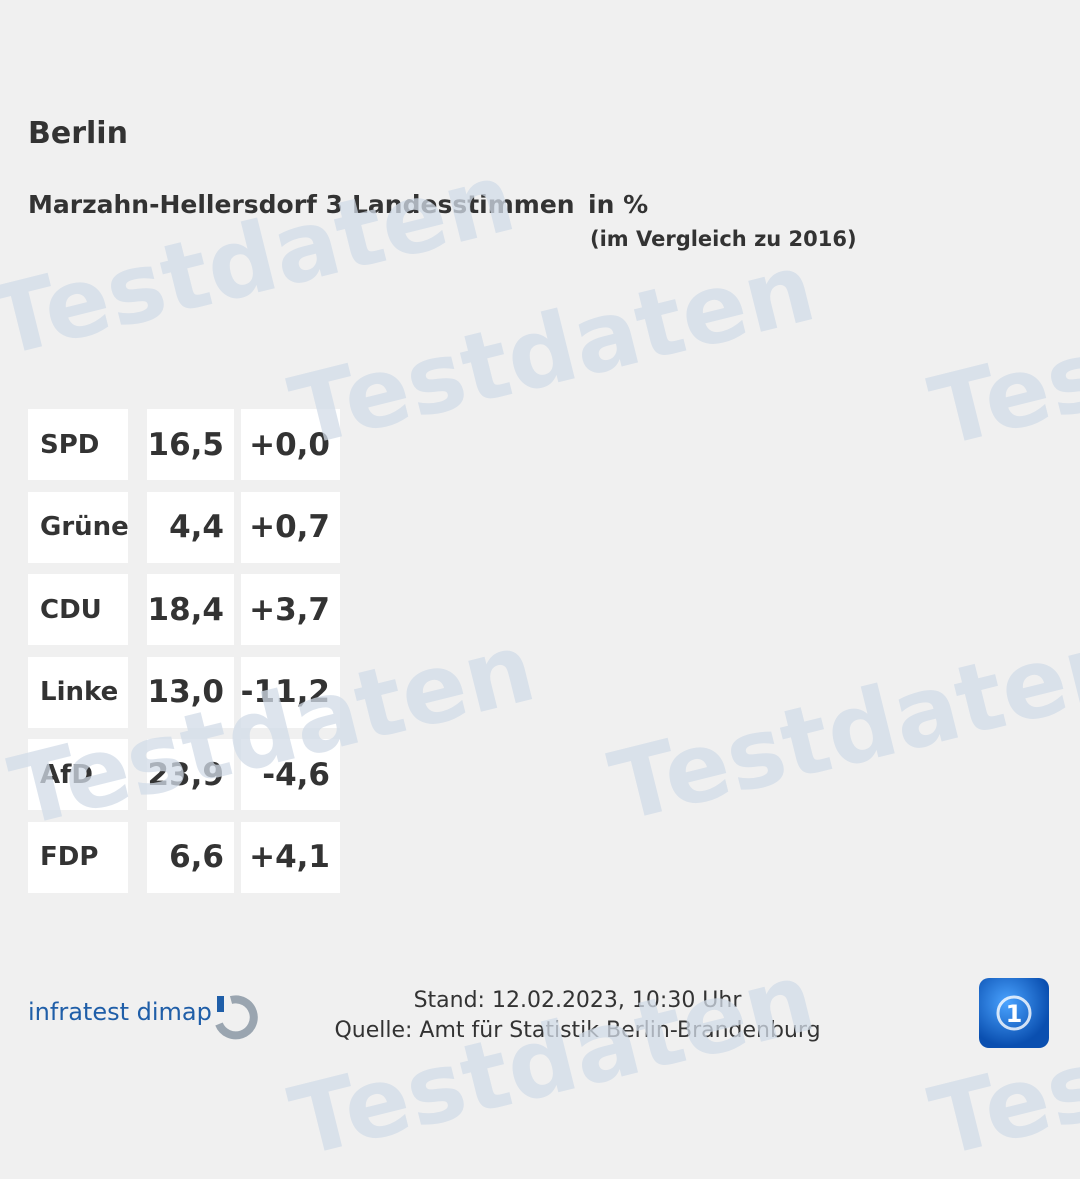 The height and width of the screenshot is (1179, 1080). What do you see at coordinates (552, 349) in the screenshot?
I see `watermark-1: Testdaten` at bounding box center [552, 349].